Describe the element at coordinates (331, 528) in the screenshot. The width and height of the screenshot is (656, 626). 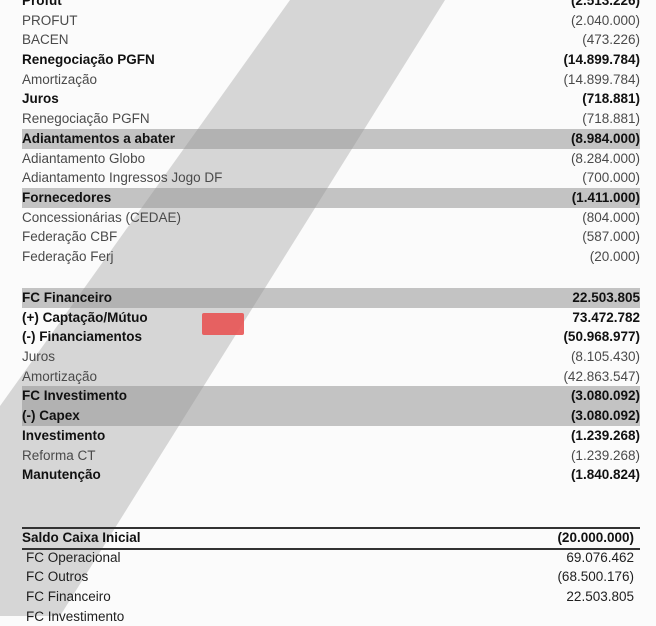
I see `rule-top` at that location.